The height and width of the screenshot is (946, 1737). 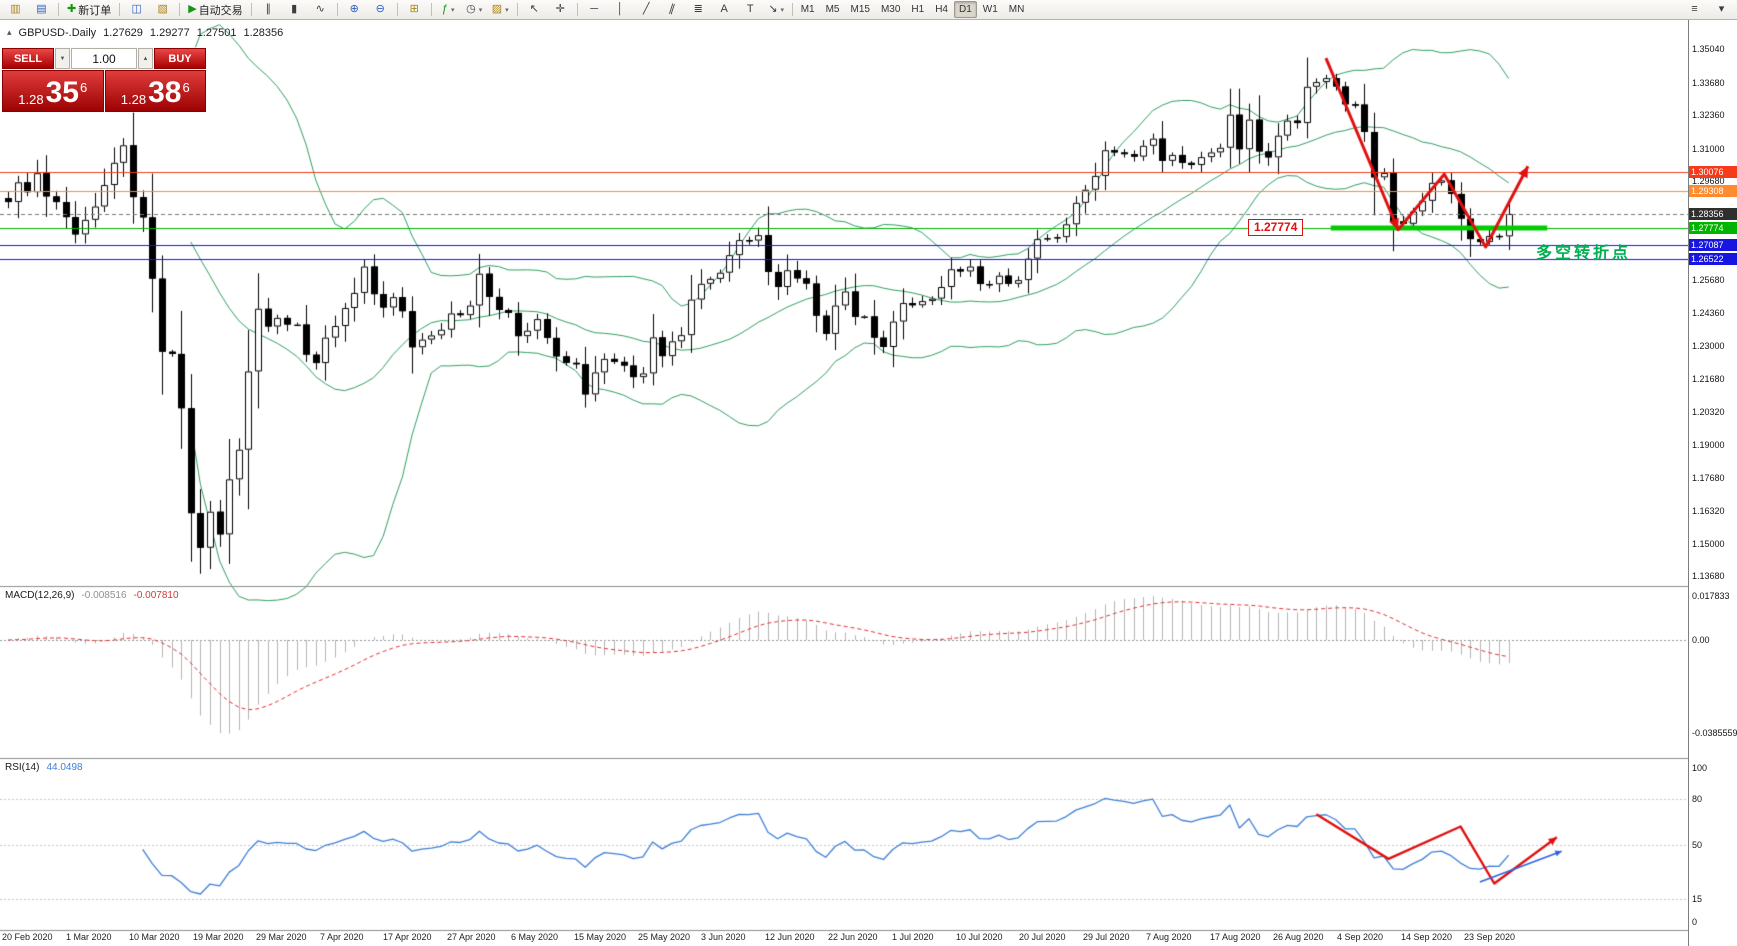 I want to click on indicators-icon: ƒ, so click(x=444, y=9).